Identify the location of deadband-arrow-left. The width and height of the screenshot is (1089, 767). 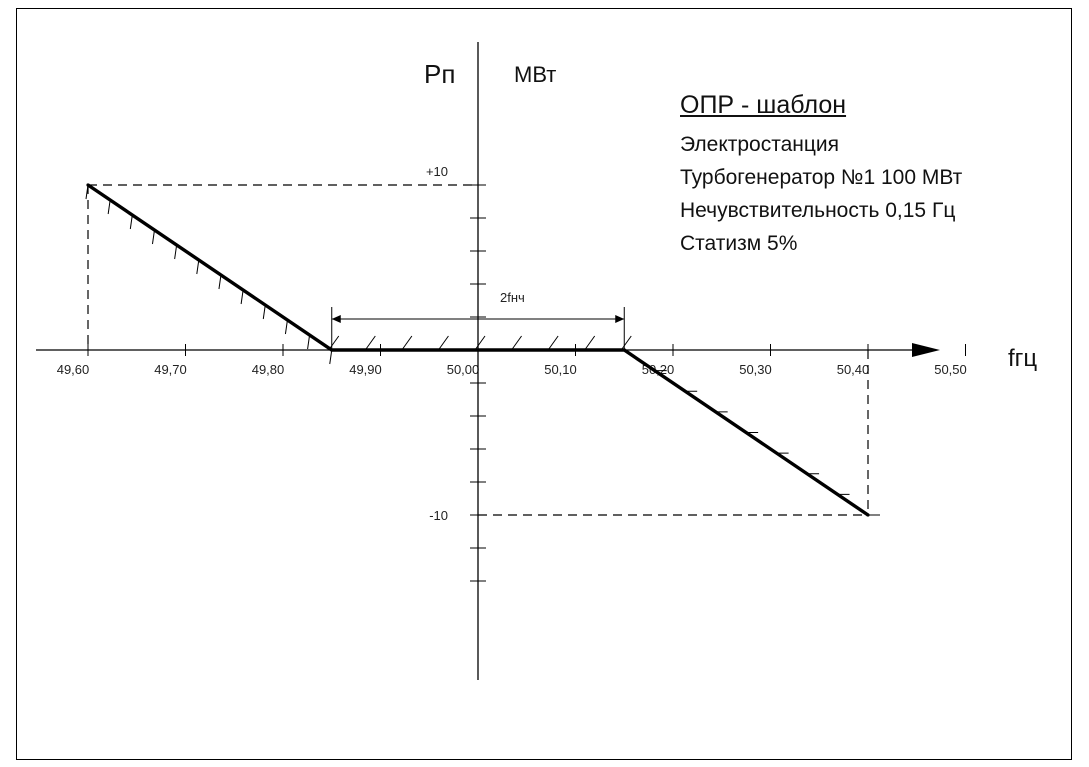
(336, 319).